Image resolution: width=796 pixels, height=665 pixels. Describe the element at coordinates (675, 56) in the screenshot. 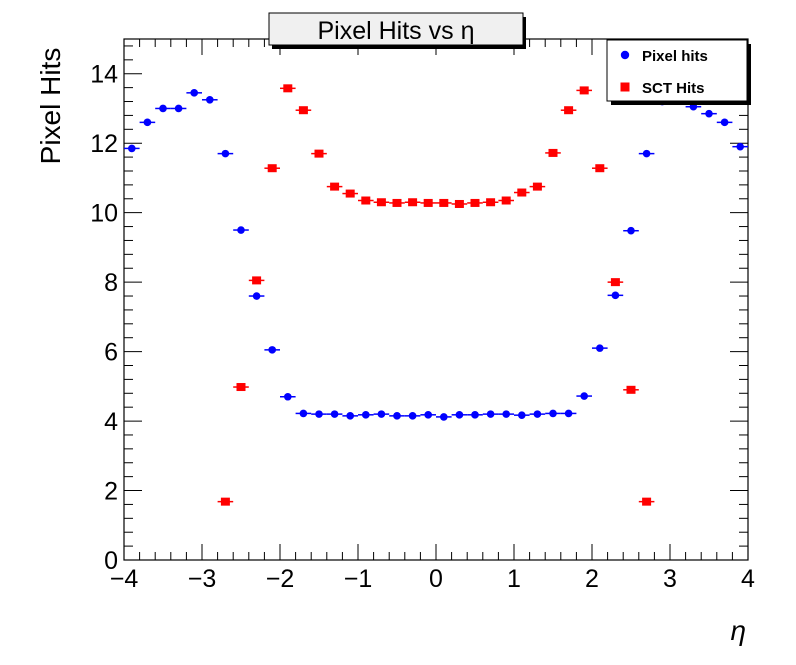

I see `legend-pixel-label: Pixel hits` at that location.